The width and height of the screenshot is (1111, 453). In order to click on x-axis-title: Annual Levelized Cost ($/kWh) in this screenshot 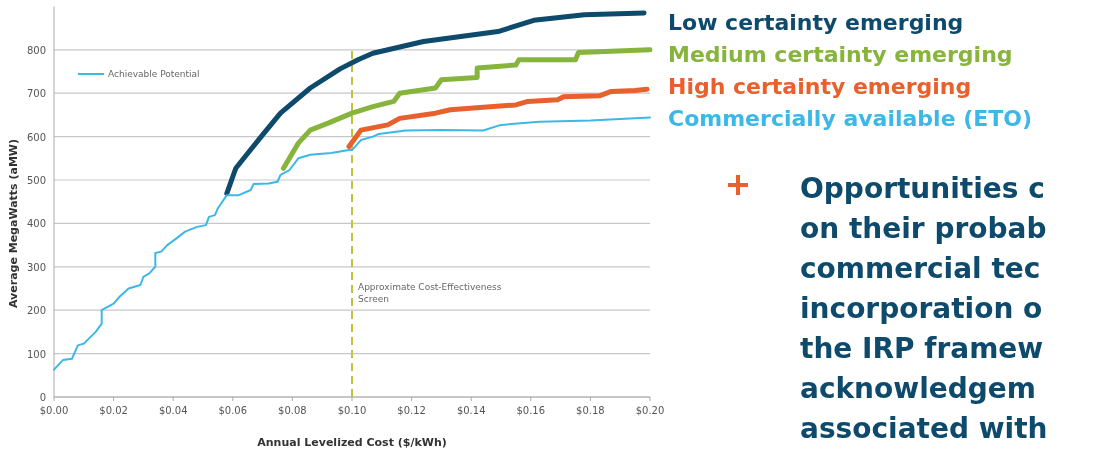, I will do `click(352, 442)`.